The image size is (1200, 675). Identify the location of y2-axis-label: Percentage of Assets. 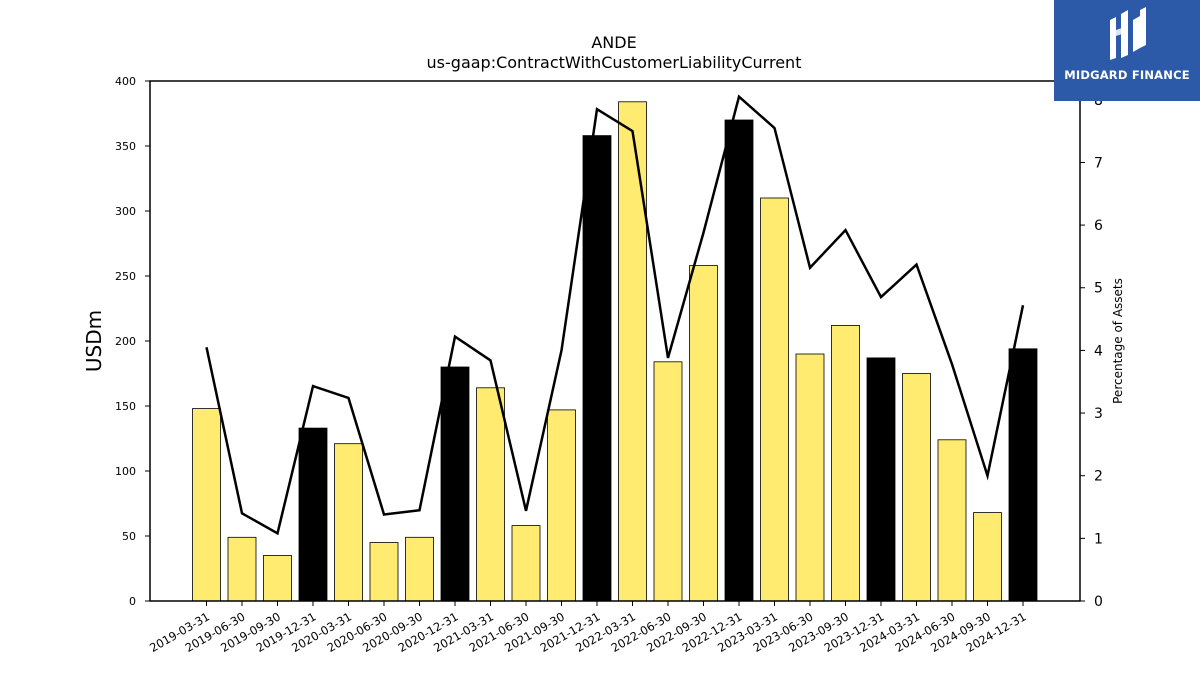
(1118, 341).